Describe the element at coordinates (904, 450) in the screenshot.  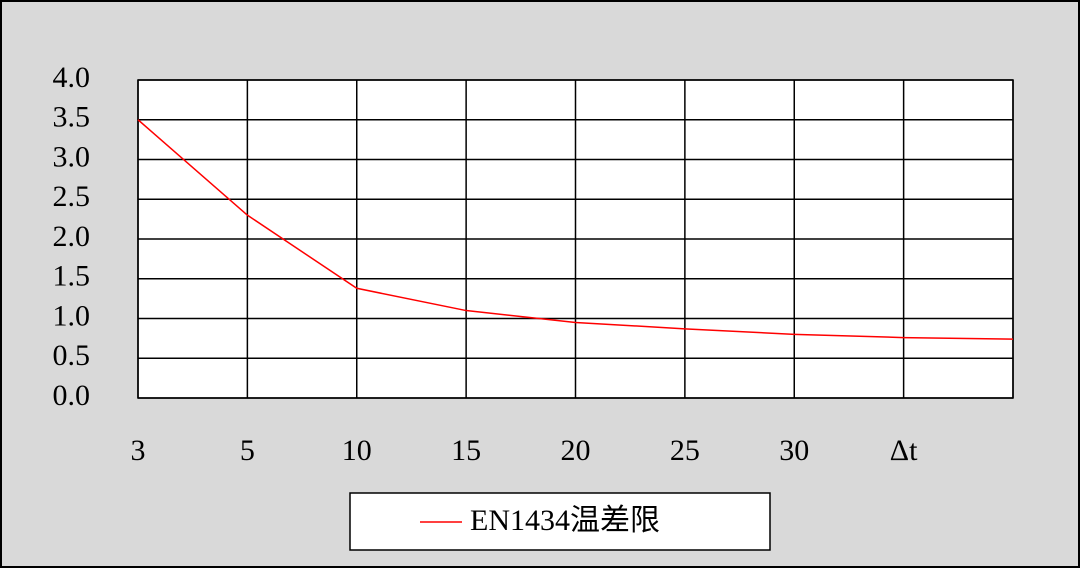
I see `x-tick-label: Δt` at that location.